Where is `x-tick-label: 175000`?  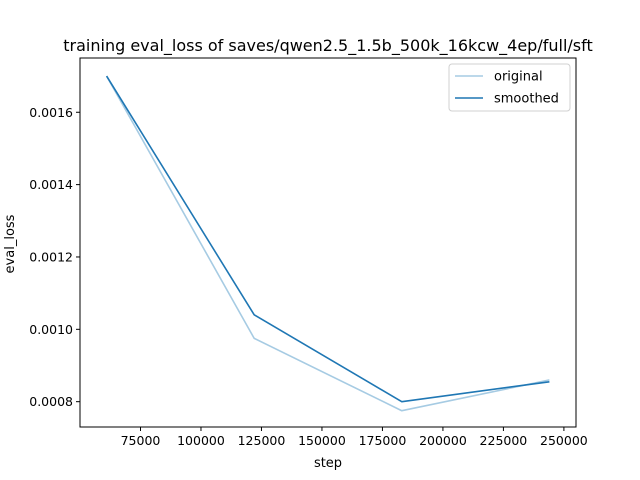 x-tick-label: 175000 is located at coordinates (383, 440).